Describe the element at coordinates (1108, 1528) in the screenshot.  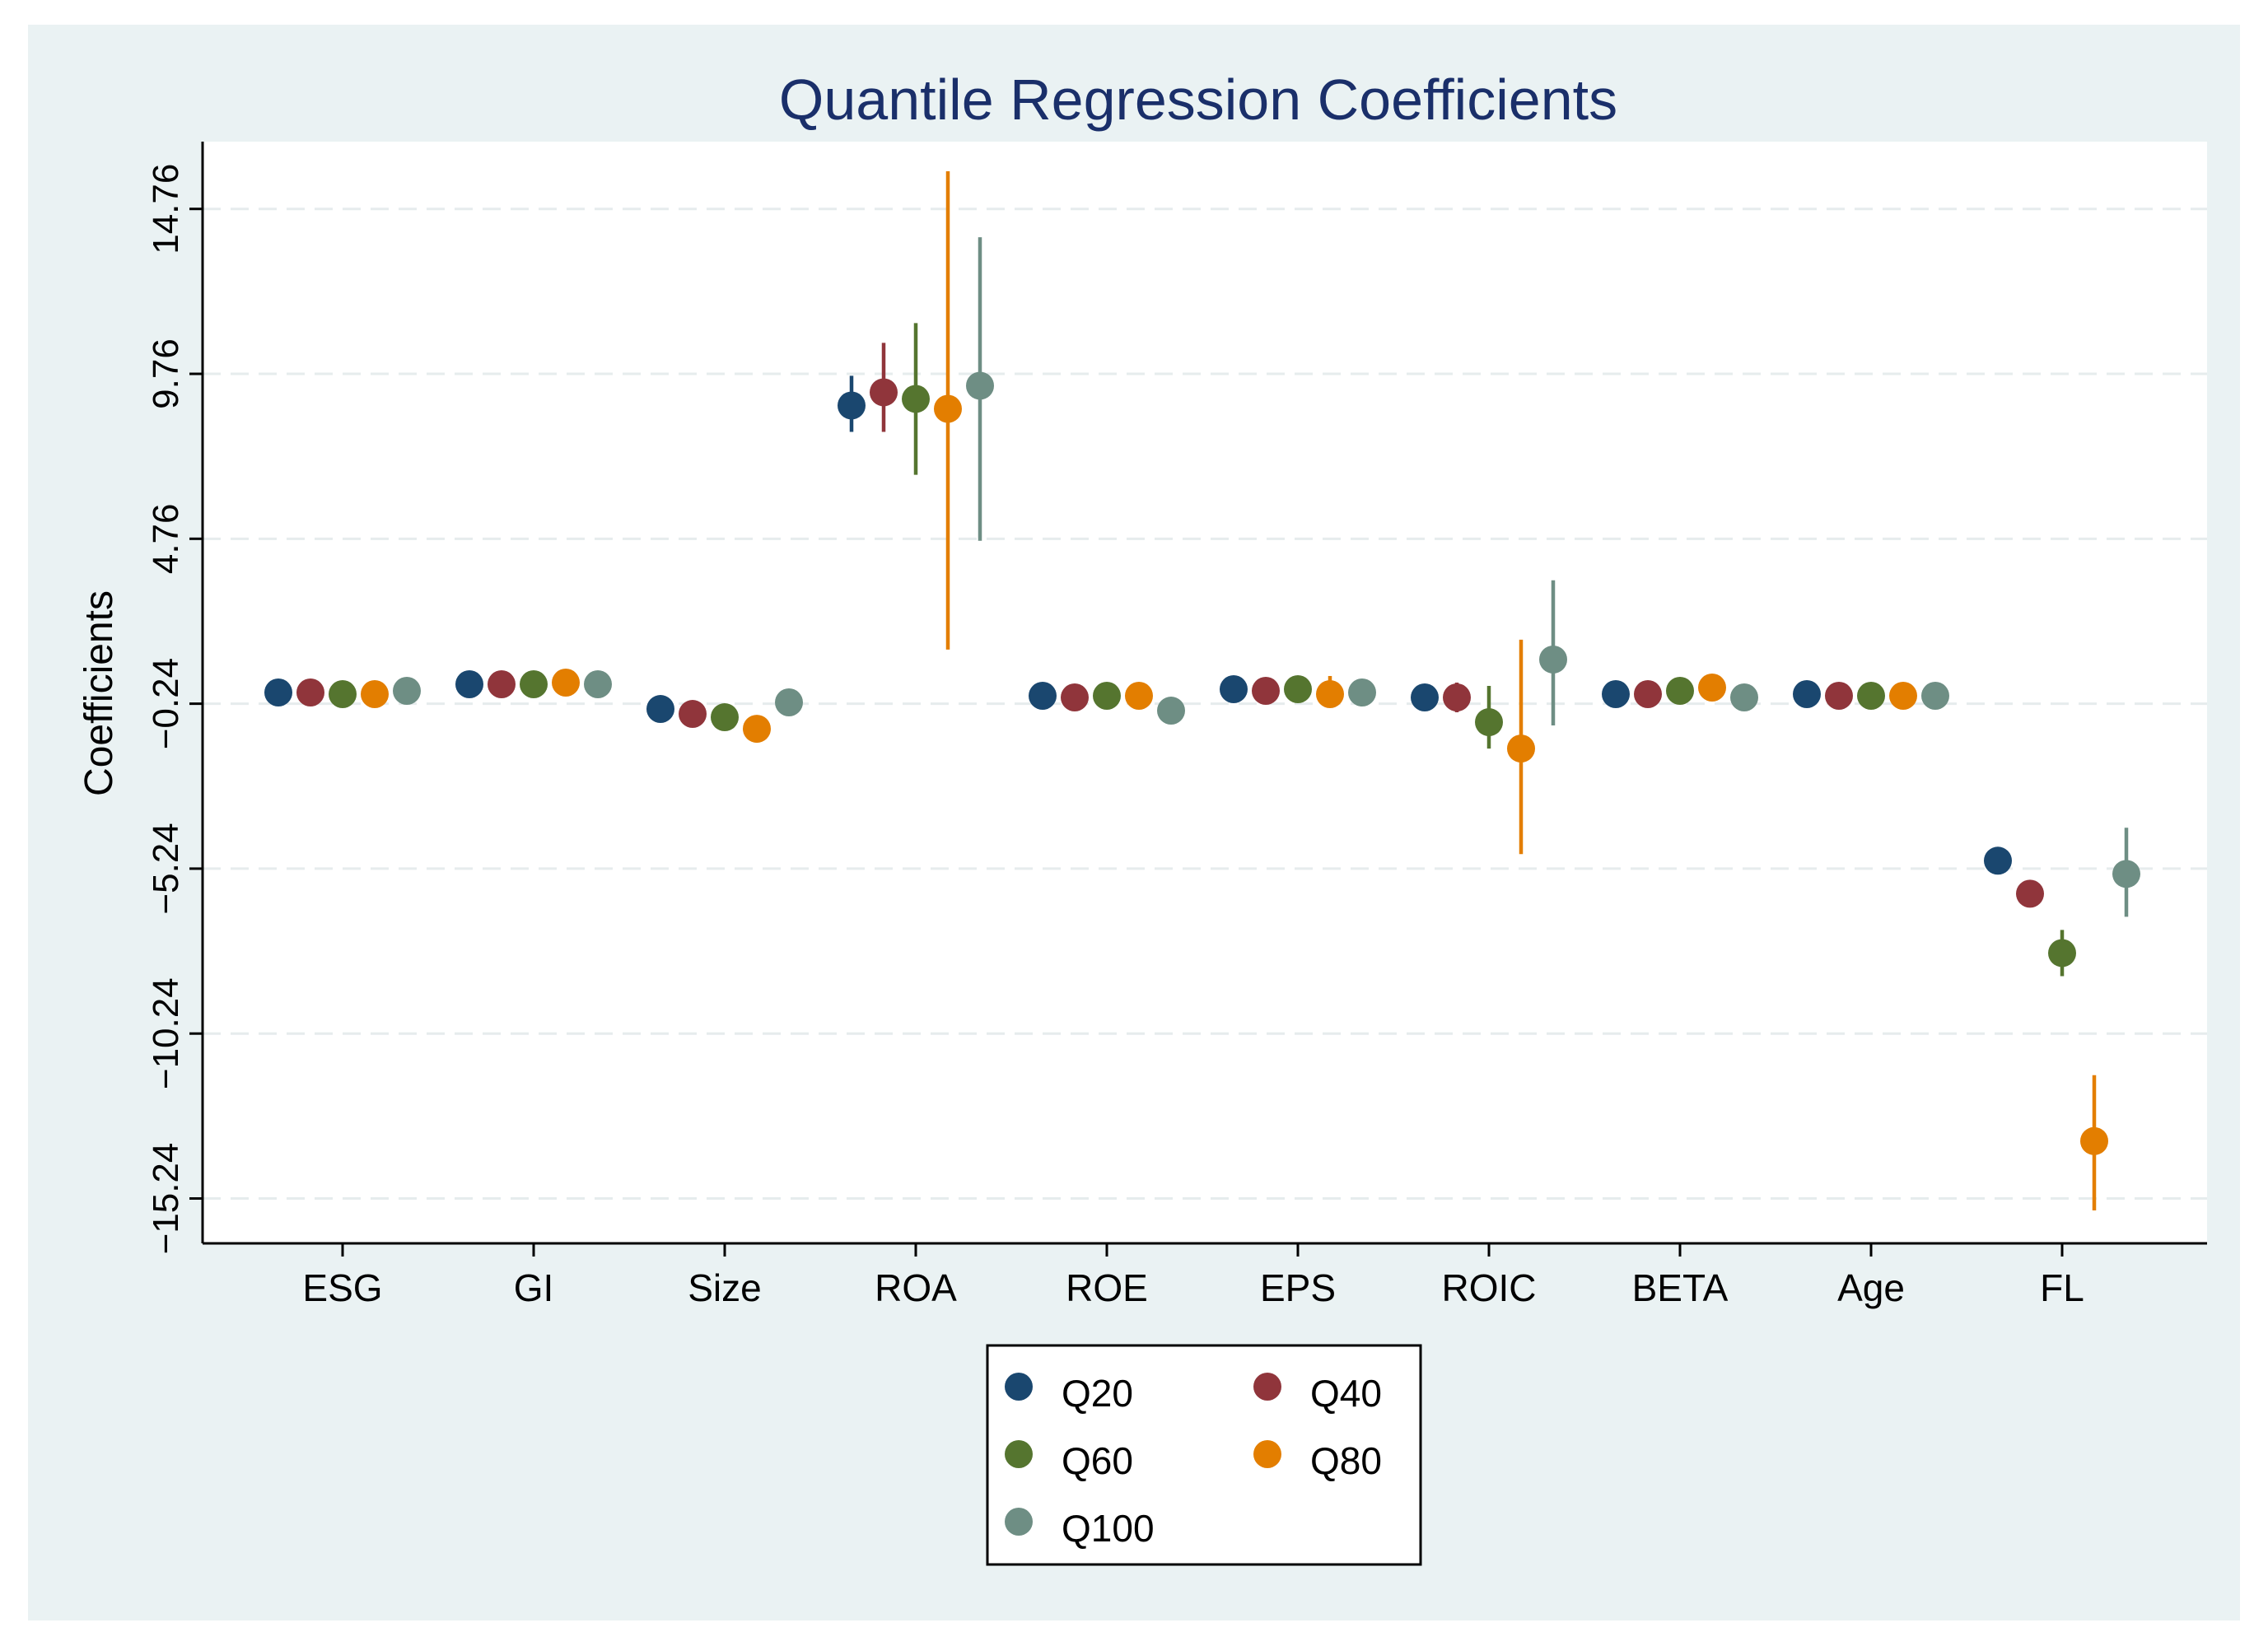
I see `legend-label: Q100` at that location.